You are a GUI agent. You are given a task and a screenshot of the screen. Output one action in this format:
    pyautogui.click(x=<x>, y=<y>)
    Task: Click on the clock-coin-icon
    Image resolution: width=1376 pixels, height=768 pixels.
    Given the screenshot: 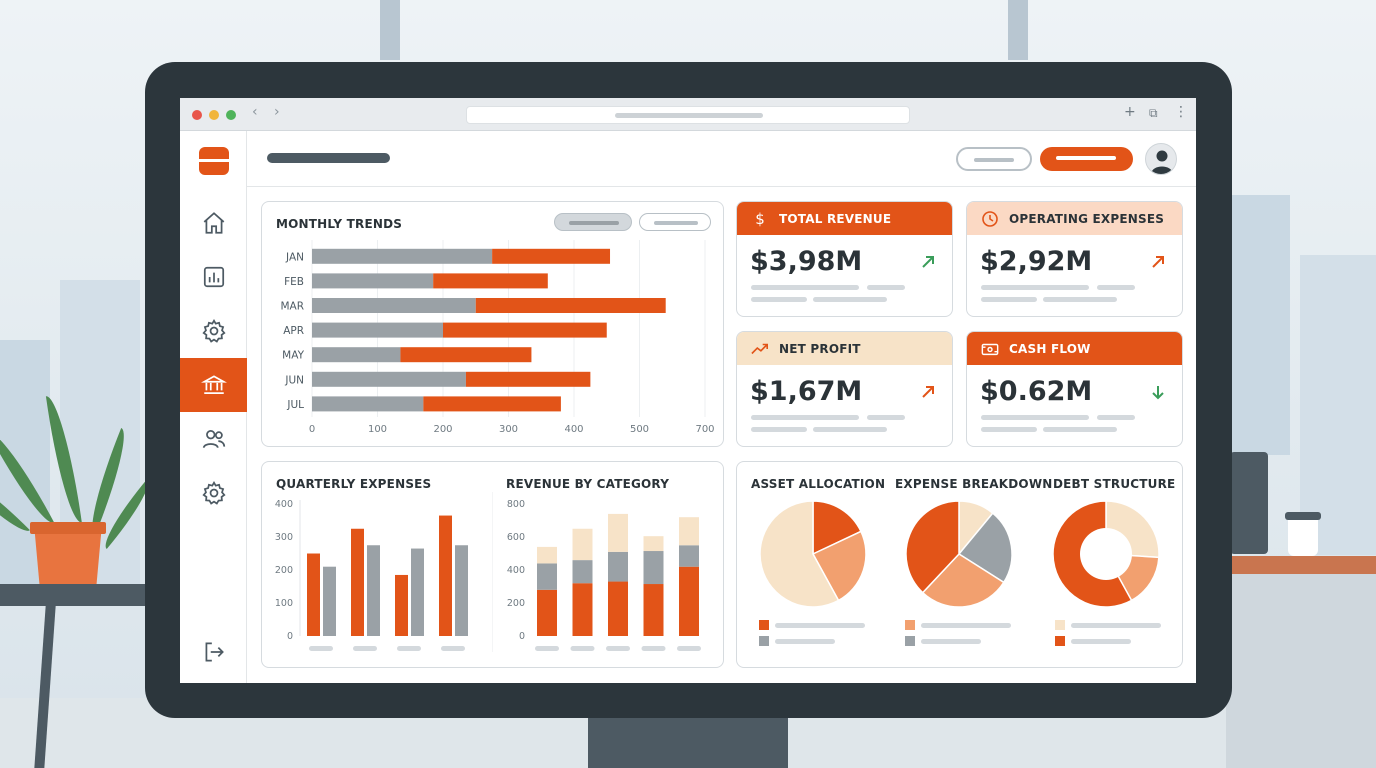 What is the action you would take?
    pyautogui.click(x=990, y=219)
    